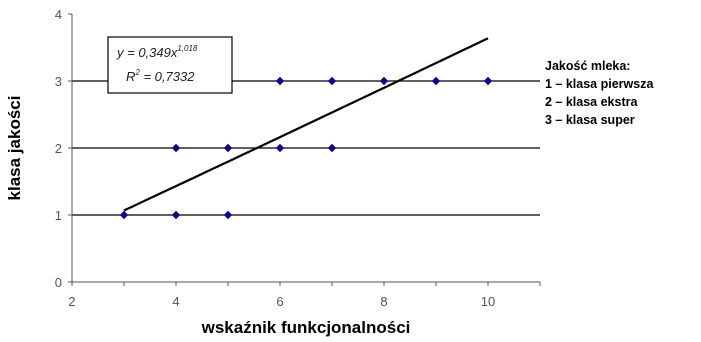 The image size is (701, 342). I want to click on x-tick-label: 10, so click(488, 301).